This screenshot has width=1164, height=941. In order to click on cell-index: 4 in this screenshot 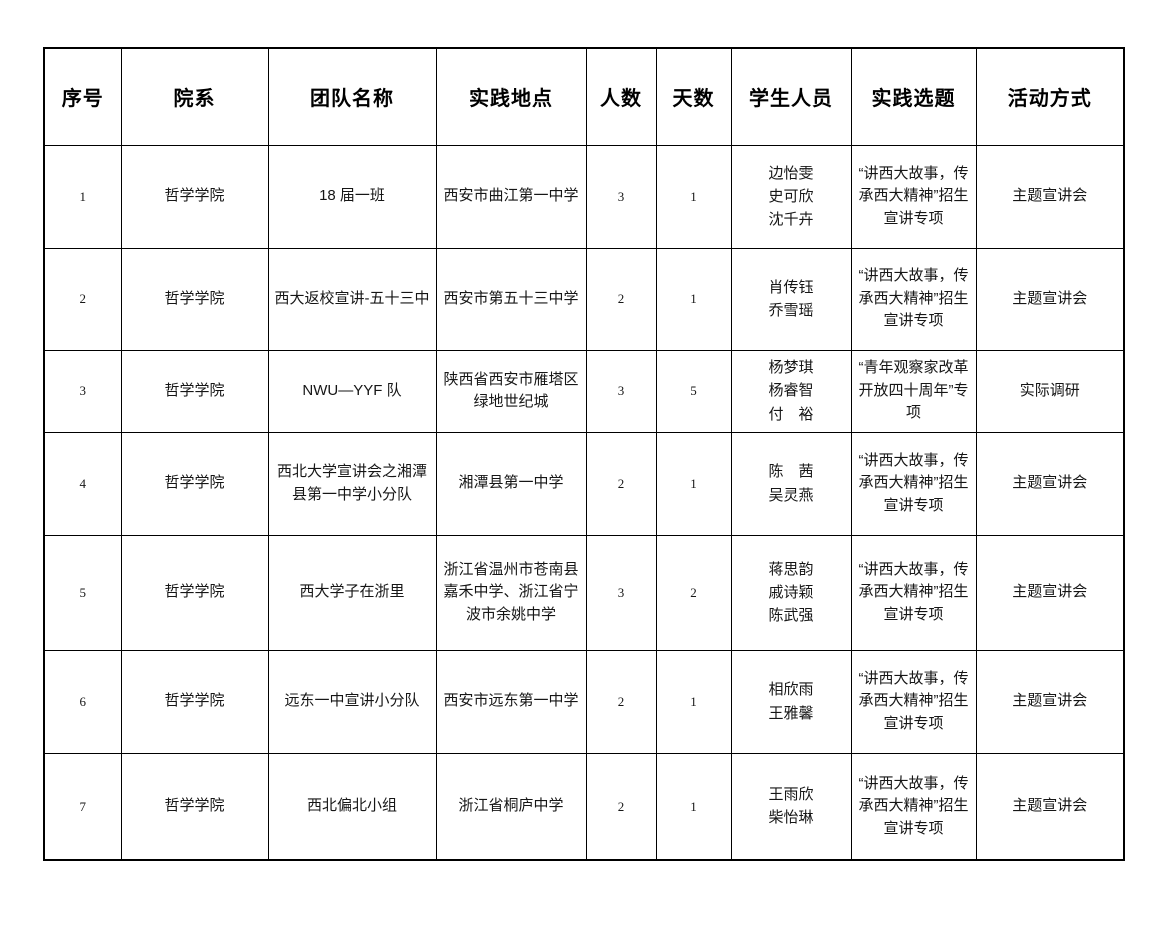, I will do `click(82, 483)`.